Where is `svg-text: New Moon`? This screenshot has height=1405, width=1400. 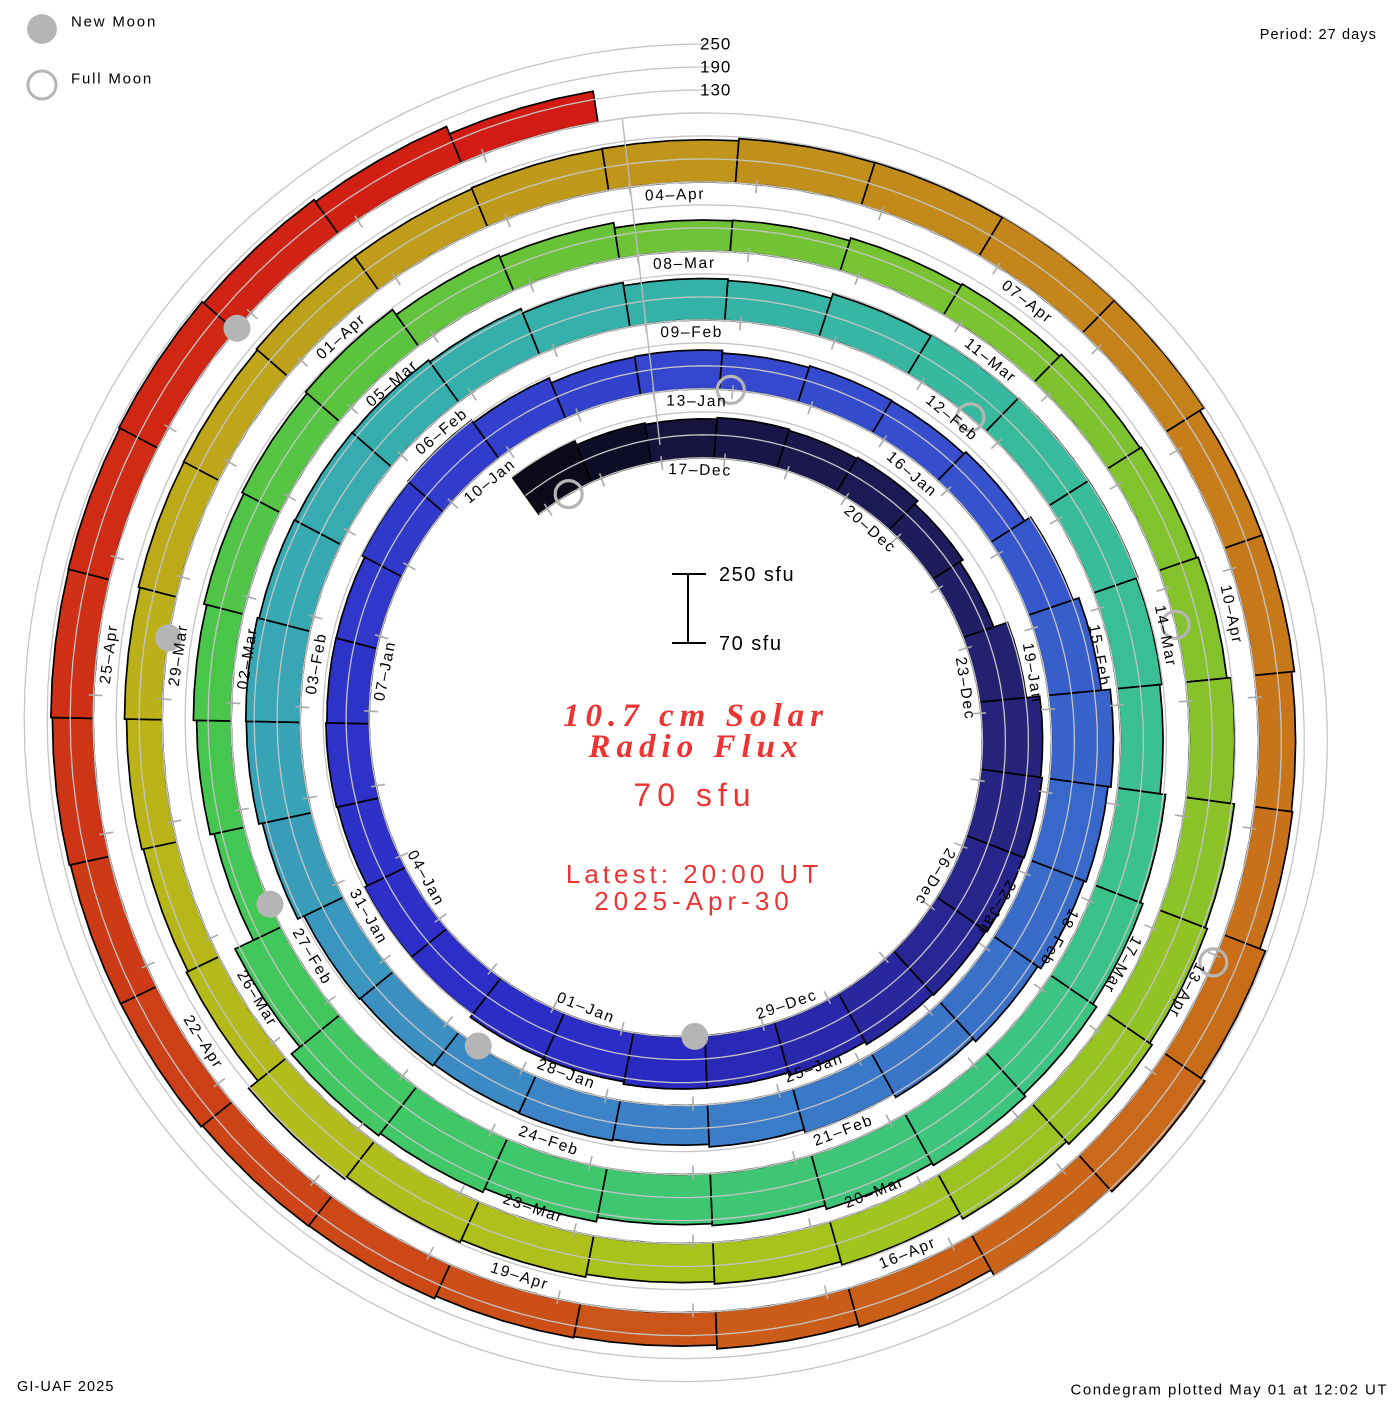 svg-text: New Moon is located at coordinates (114, 22).